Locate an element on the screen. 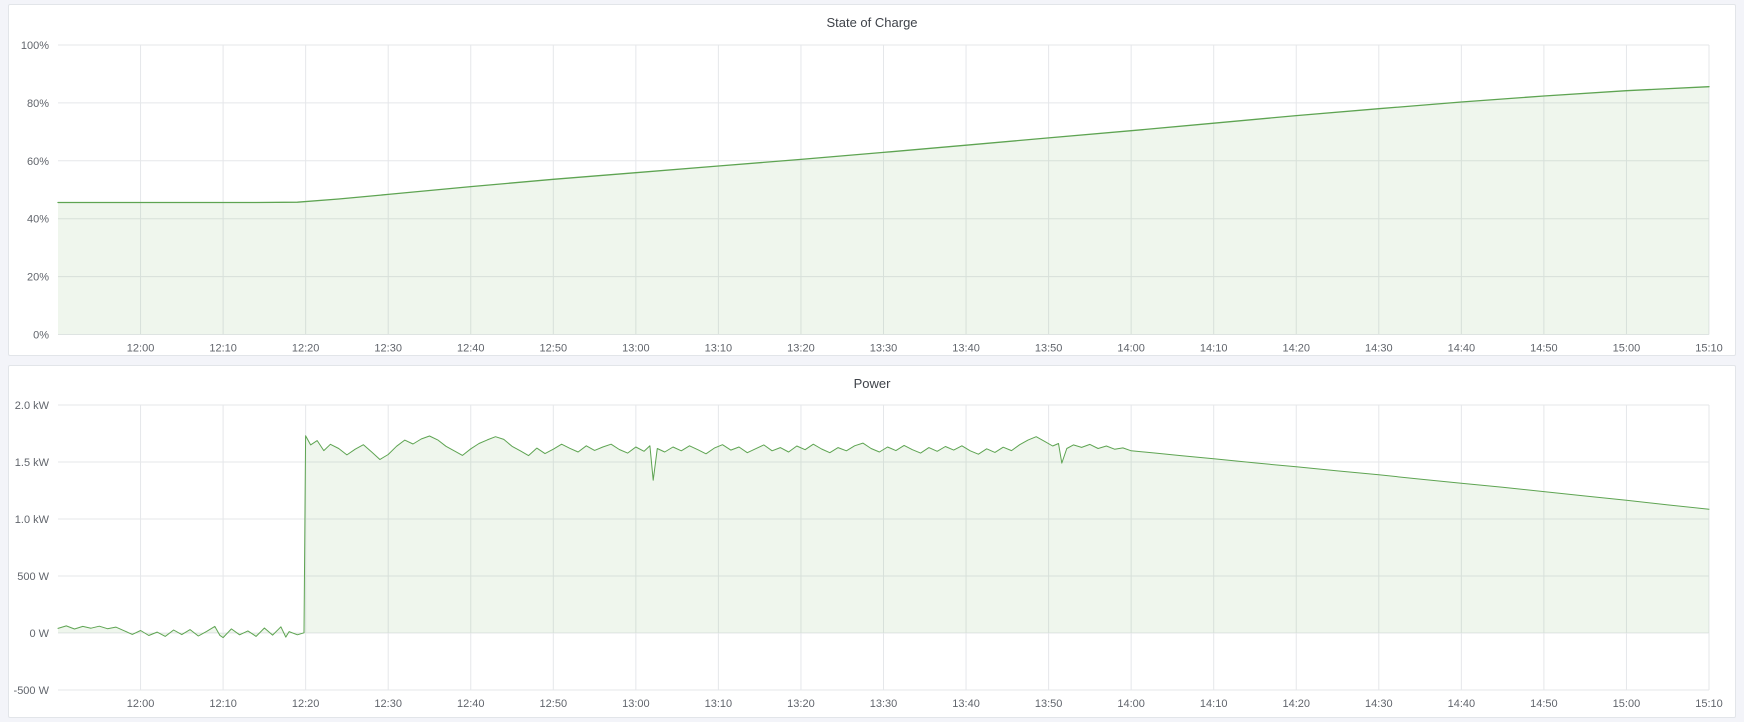 The height and width of the screenshot is (722, 1744). panel-title-state-of-charge: State of Charge is located at coordinates (872, 22).